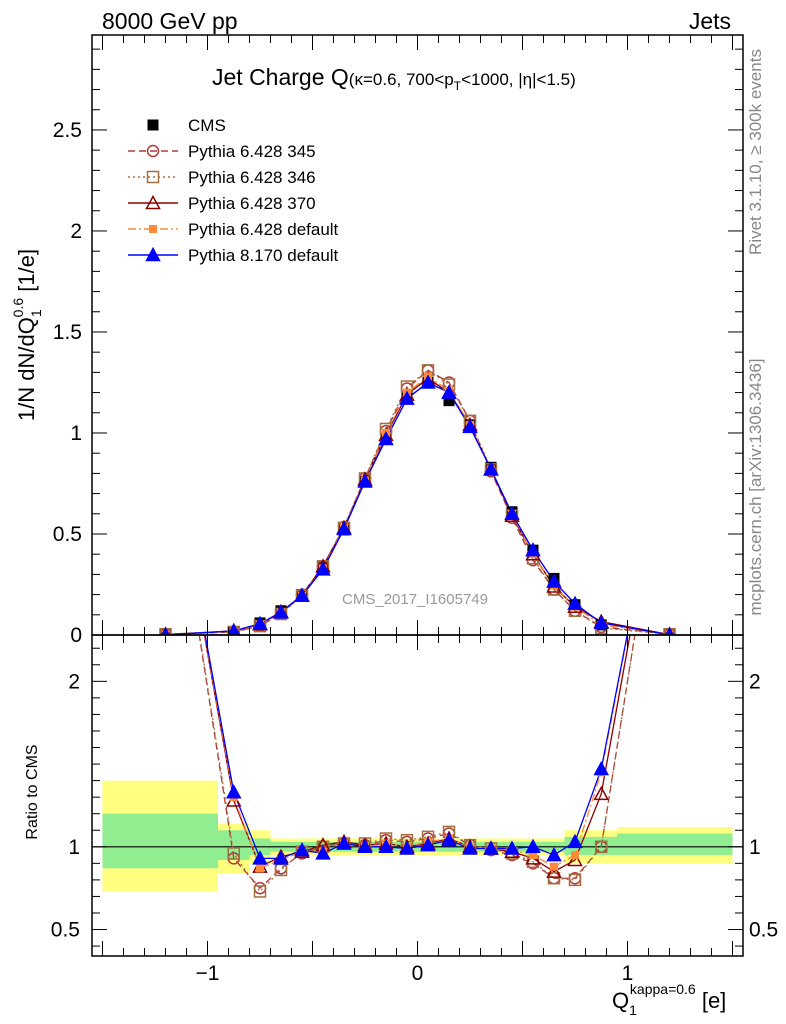 The image size is (786, 1024). I want to click on y-axis-label-main: 1/N dN/dQ, so click(26, 369).